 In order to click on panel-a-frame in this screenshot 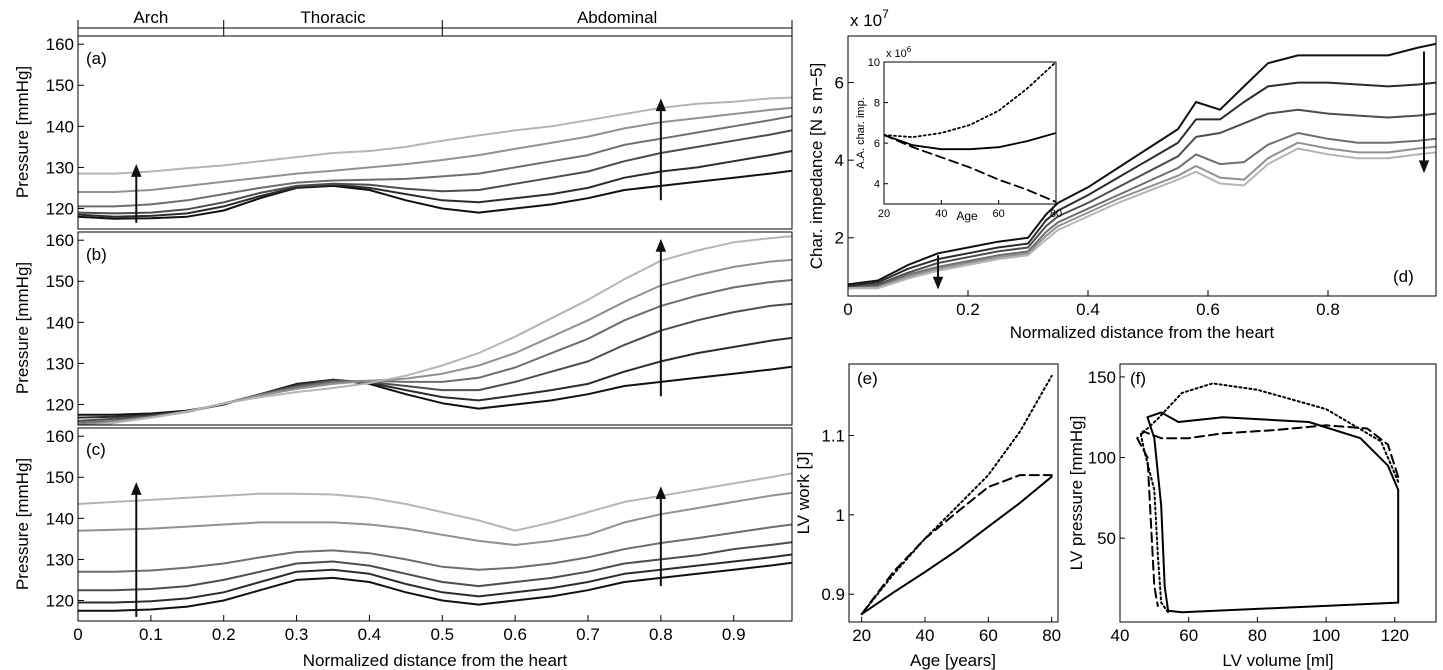, I will do `click(435, 132)`.